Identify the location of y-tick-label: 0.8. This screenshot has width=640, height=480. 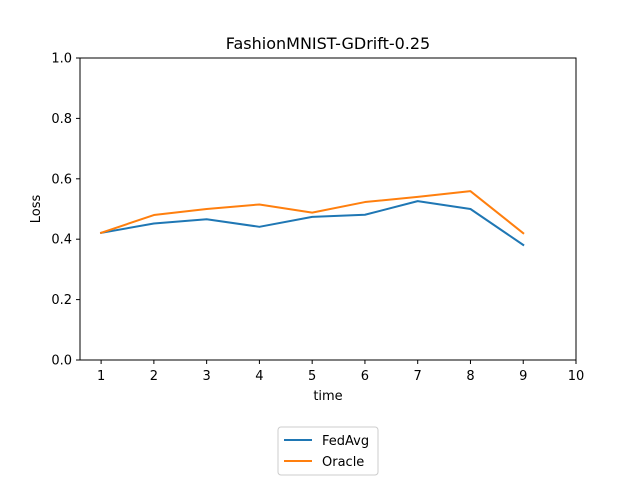
(61, 119).